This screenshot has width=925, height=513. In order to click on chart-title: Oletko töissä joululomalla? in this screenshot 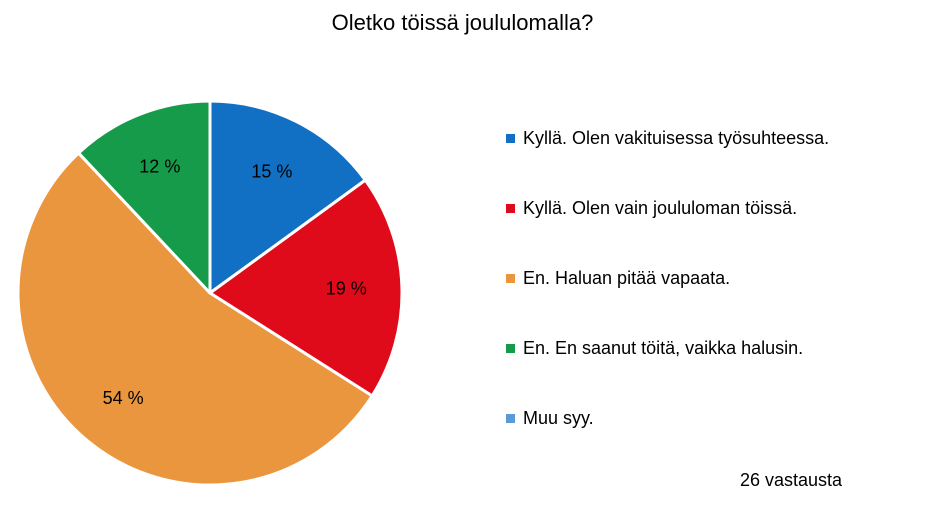, I will do `click(462, 22)`.